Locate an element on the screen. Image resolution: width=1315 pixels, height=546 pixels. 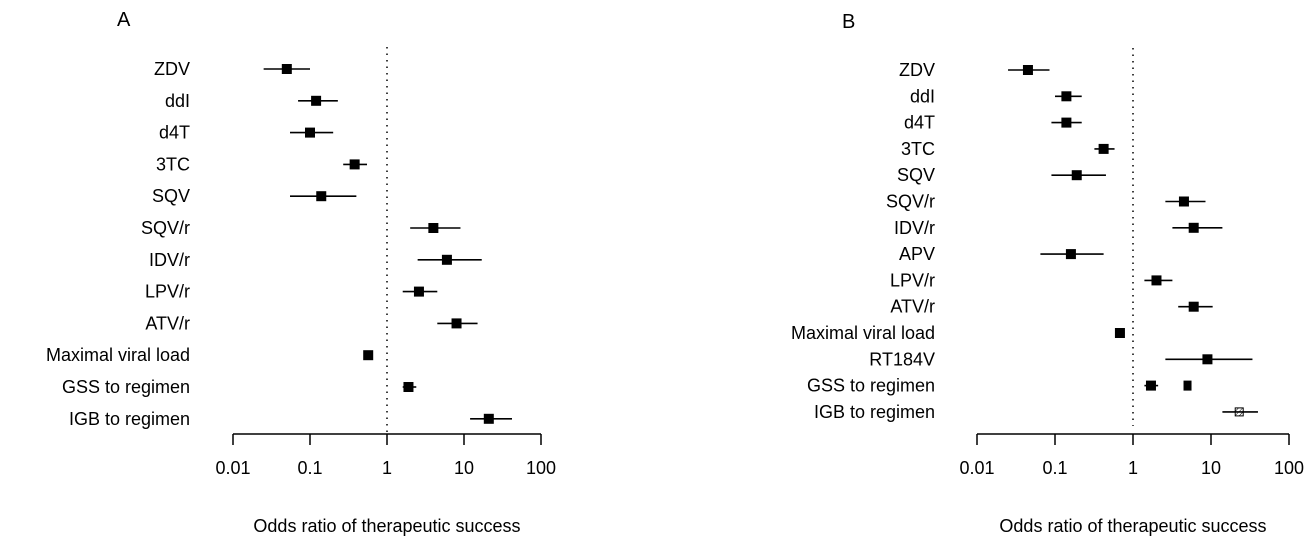
panel-b-label: B is located at coordinates (848, 22).